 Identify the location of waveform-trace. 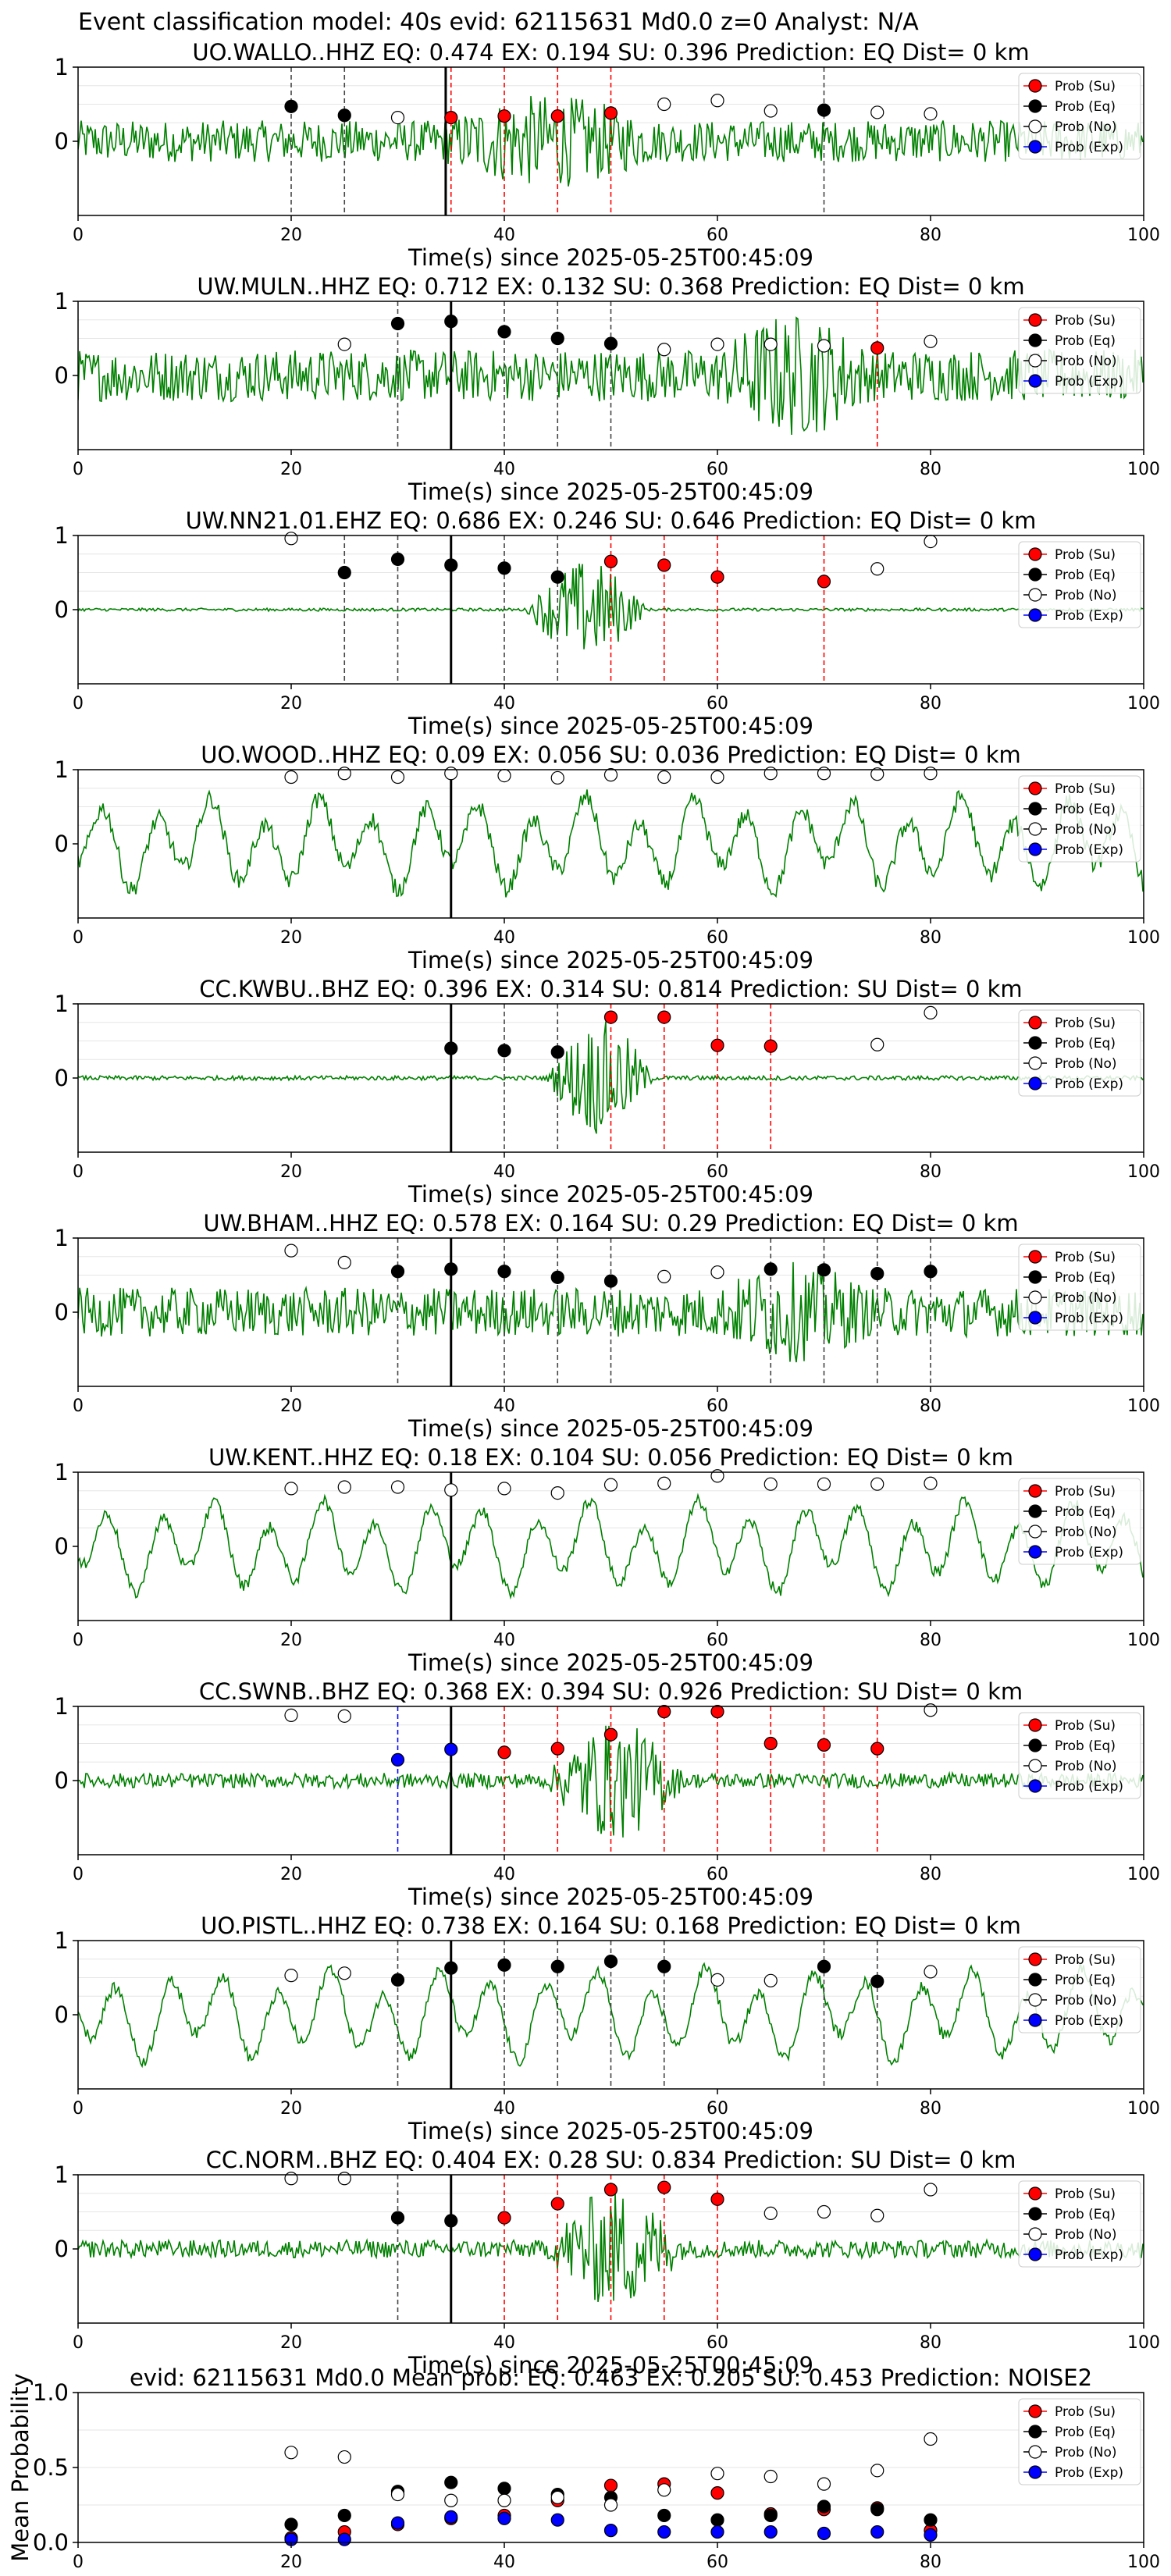
(611, 376).